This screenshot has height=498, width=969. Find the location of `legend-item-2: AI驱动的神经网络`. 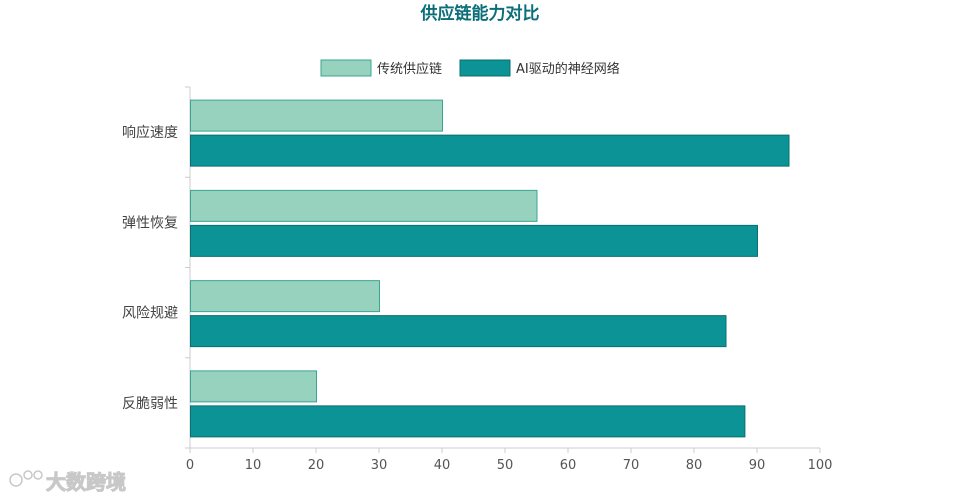

legend-item-2: AI驱动的神经网络 is located at coordinates (539, 68).